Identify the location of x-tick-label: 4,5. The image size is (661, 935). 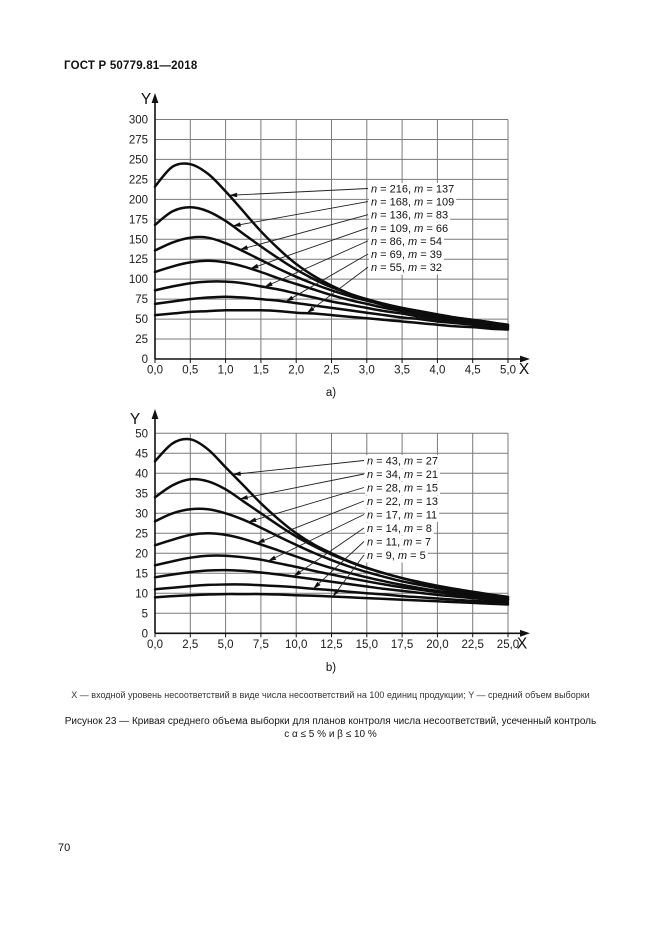
(473, 371).